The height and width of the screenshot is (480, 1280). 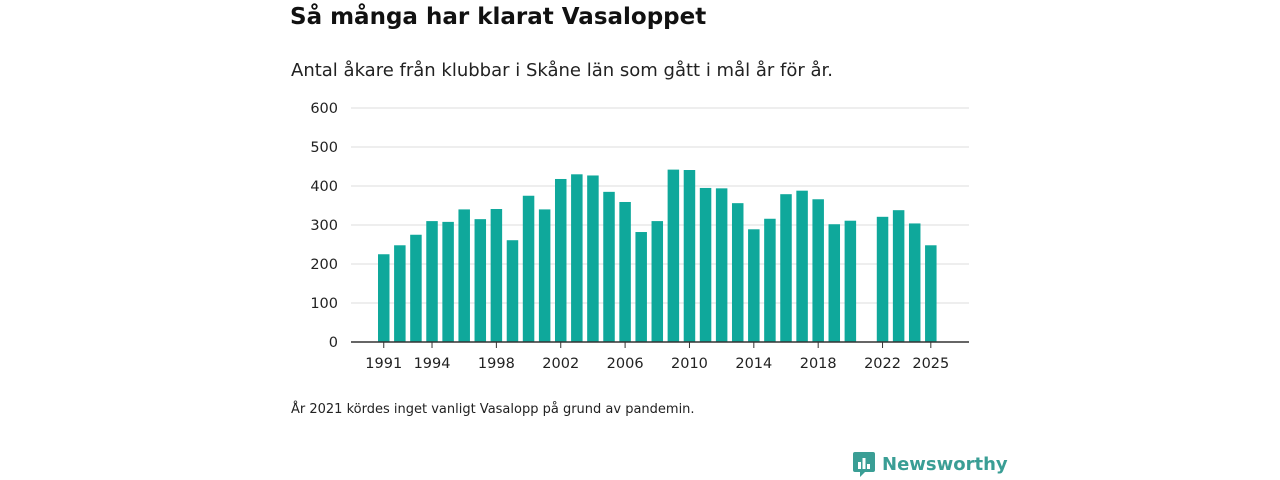 What do you see at coordinates (512, 291) in the screenshot?
I see `bar-1999` at bounding box center [512, 291].